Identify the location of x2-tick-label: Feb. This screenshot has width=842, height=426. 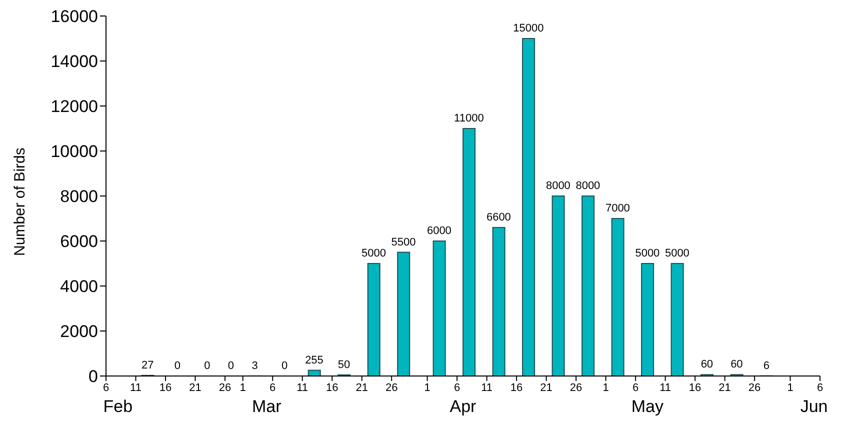
(118, 406).